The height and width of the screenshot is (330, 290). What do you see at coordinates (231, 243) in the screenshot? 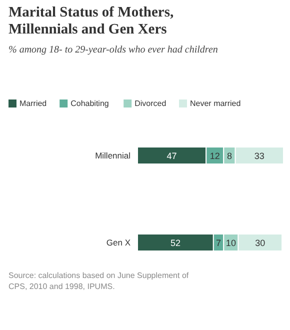
I see `data-label: 10` at bounding box center [231, 243].